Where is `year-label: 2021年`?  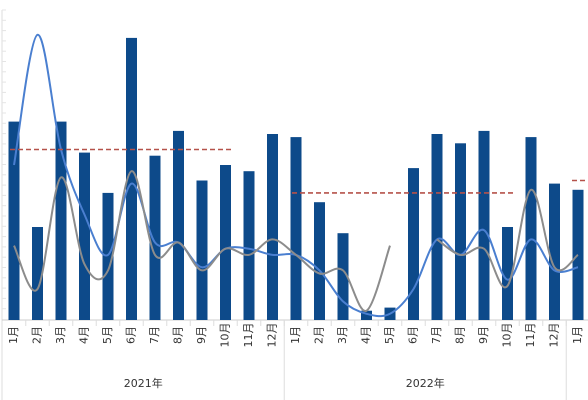 year-label: 2021年 is located at coordinates (143, 383).